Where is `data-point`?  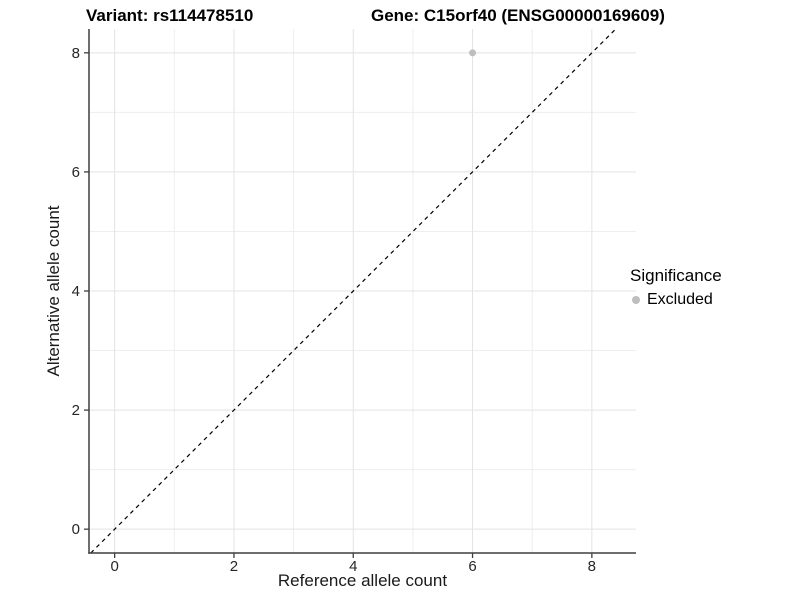 data-point is located at coordinates (473, 53).